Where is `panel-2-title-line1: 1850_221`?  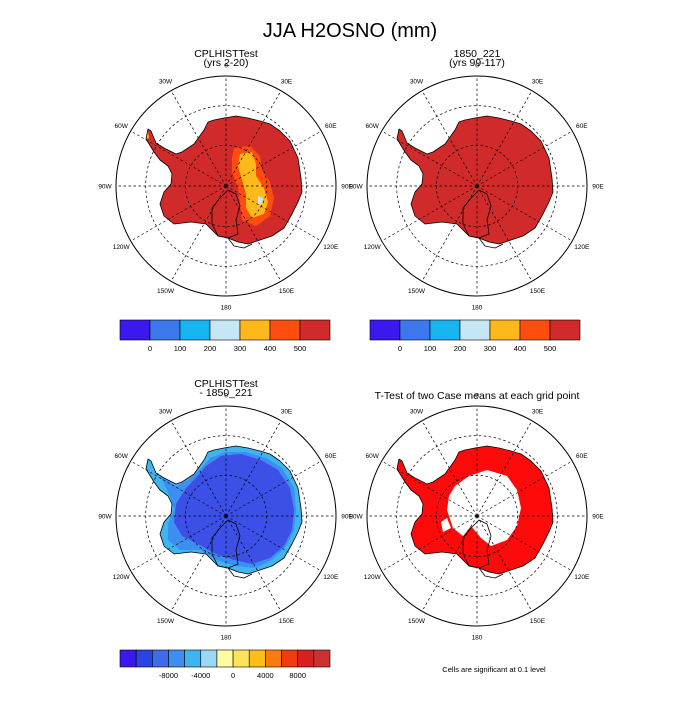
panel-2-title-line1: 1850_221 is located at coordinates (477, 54).